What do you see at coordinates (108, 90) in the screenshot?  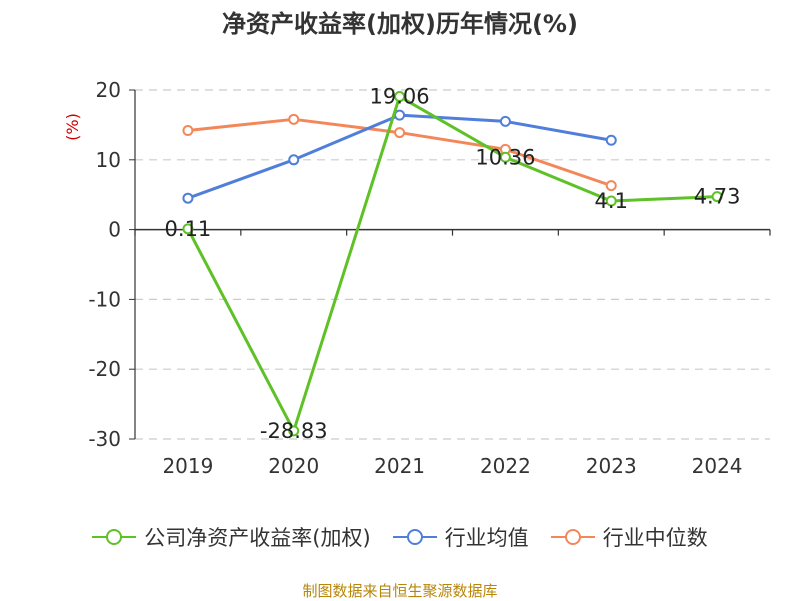 I see `y-tick-label: 20` at bounding box center [108, 90].